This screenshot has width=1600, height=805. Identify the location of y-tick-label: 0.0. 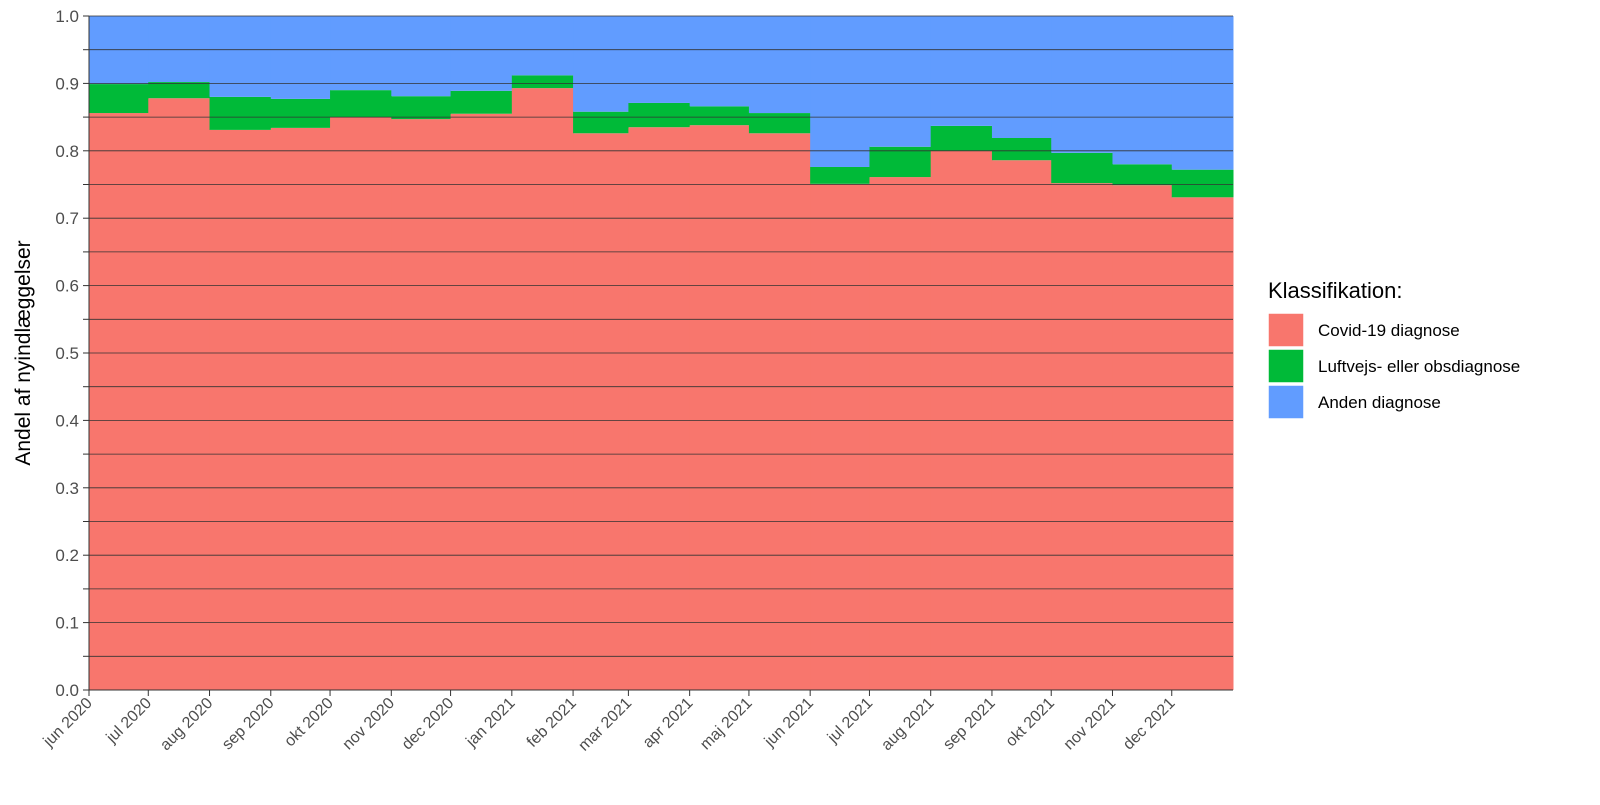
(67, 690).